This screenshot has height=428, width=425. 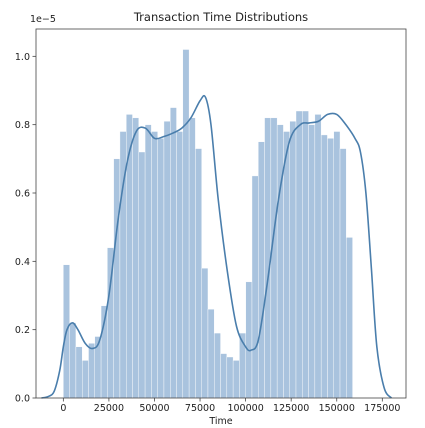 I want to click on x-tick-label: 150000, so click(x=337, y=408).